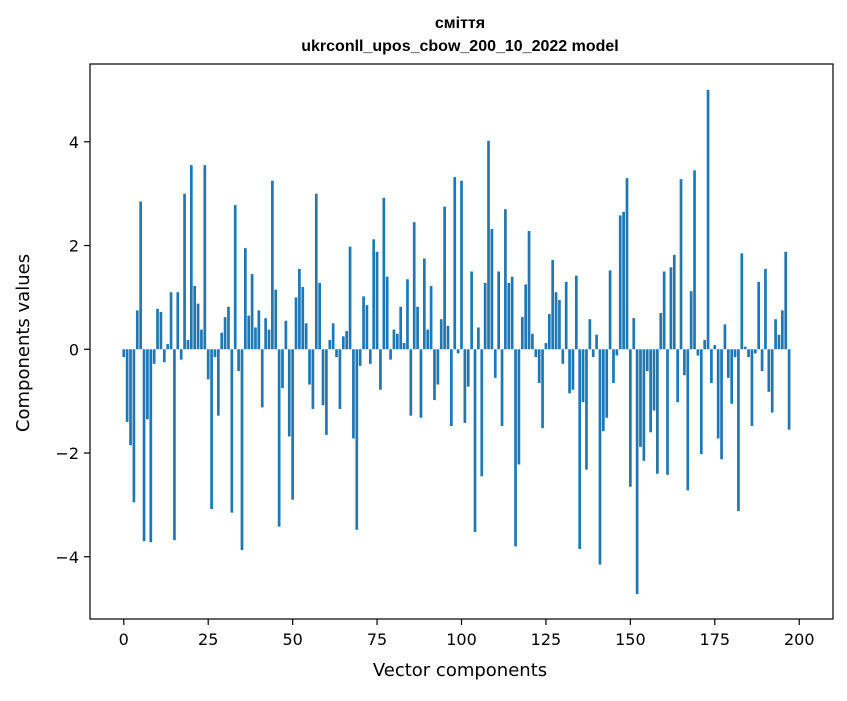 This screenshot has width=847, height=701. I want to click on y-axis-label: Components values, so click(23, 343).